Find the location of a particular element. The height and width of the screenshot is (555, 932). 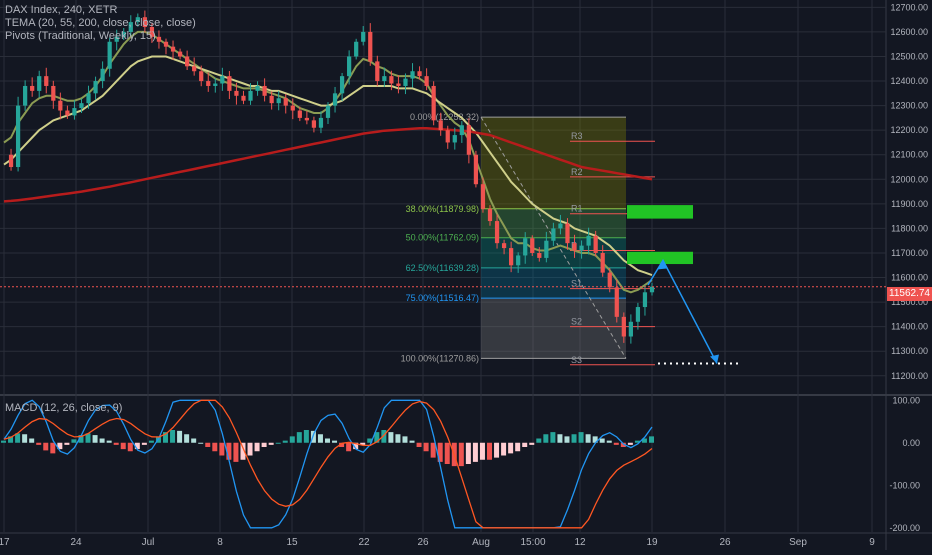

x-tick-label: 9 is located at coordinates (872, 542).